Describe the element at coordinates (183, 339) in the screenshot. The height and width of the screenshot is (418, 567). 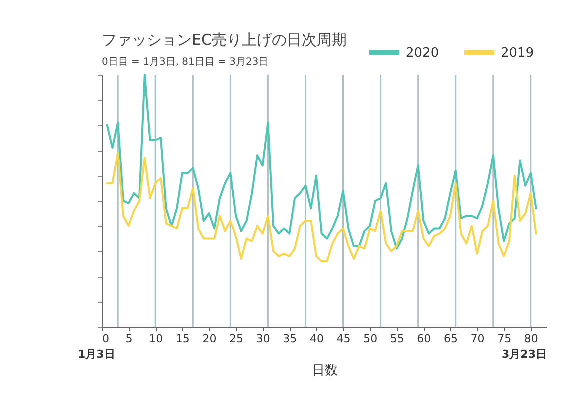
I see `x-tick-label: 15` at that location.